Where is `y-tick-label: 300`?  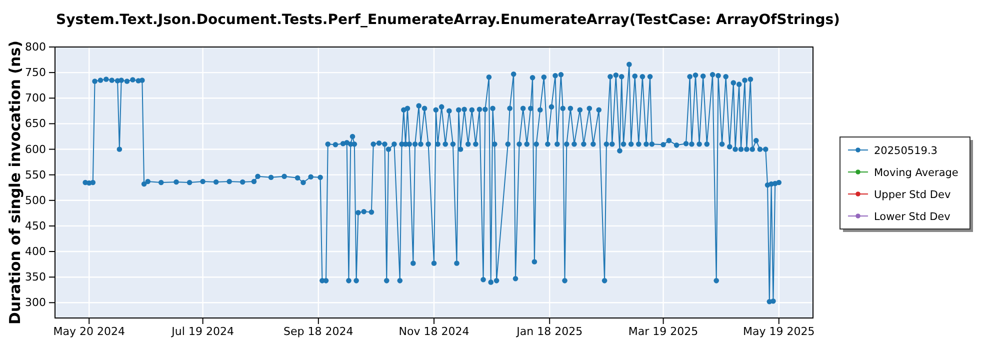
y-tick-label: 300 is located at coordinates (35, 303).